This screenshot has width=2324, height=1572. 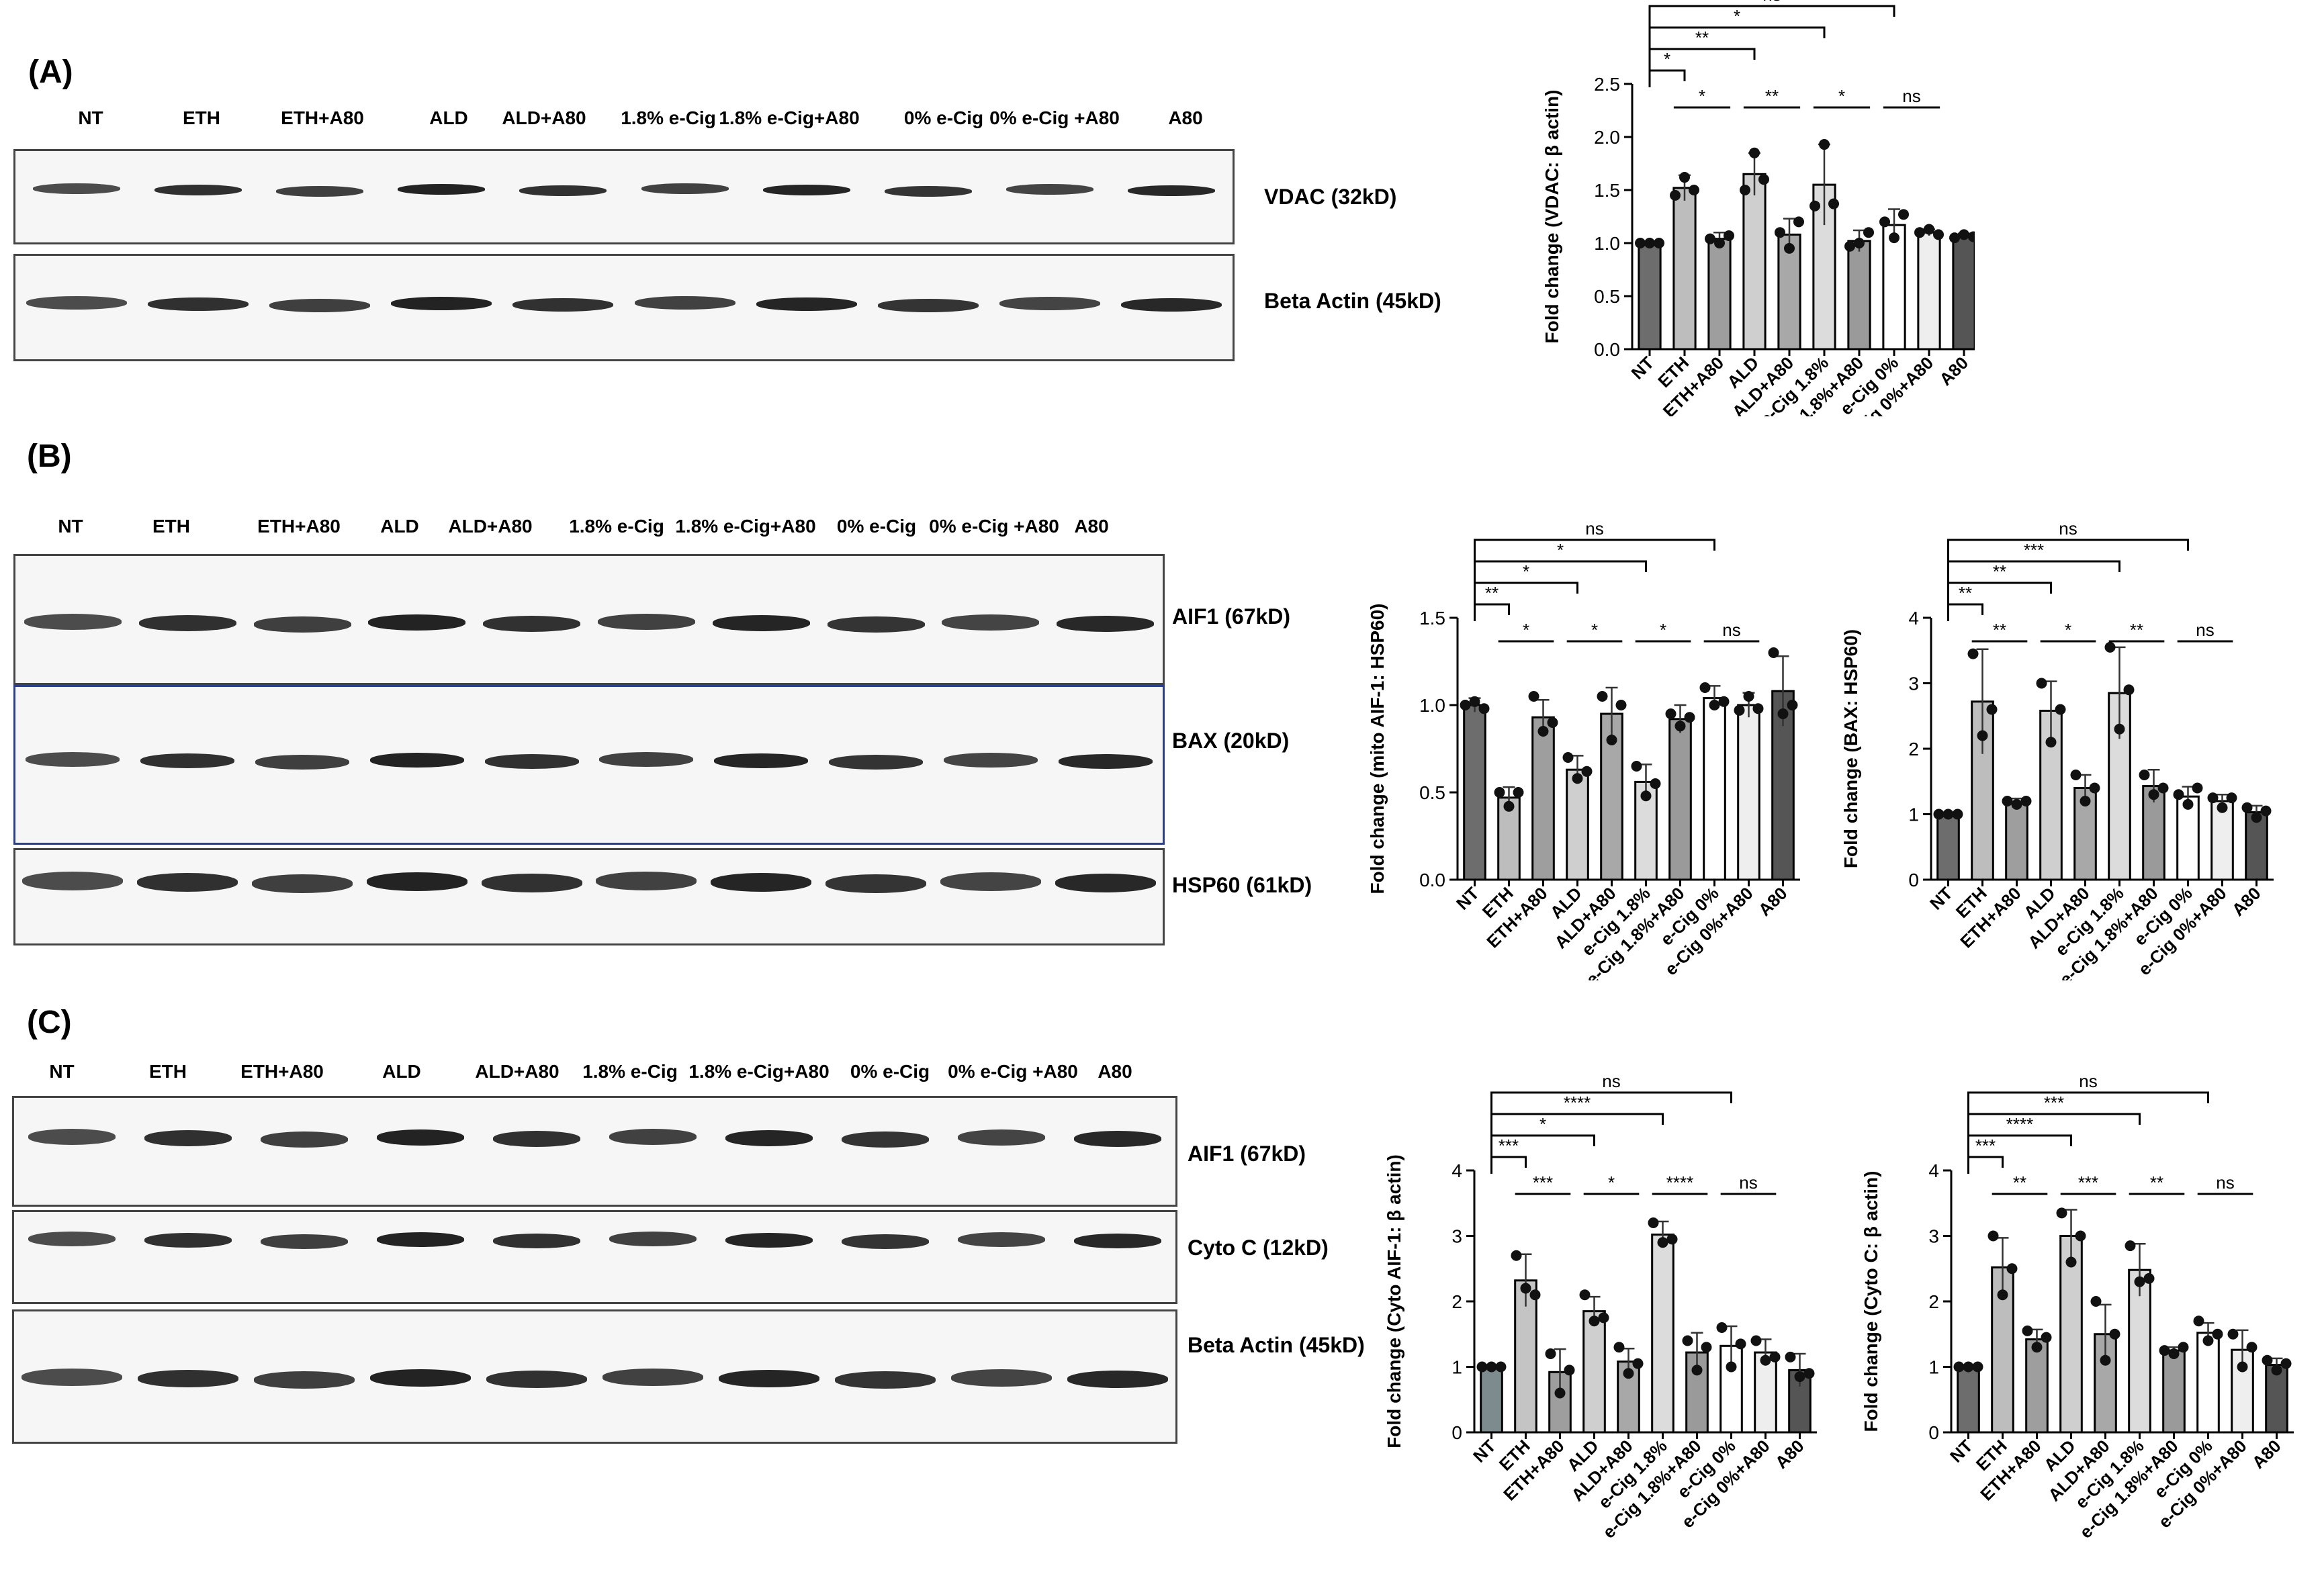 What do you see at coordinates (589, 896) in the screenshot?
I see `blot-hsp60` at bounding box center [589, 896].